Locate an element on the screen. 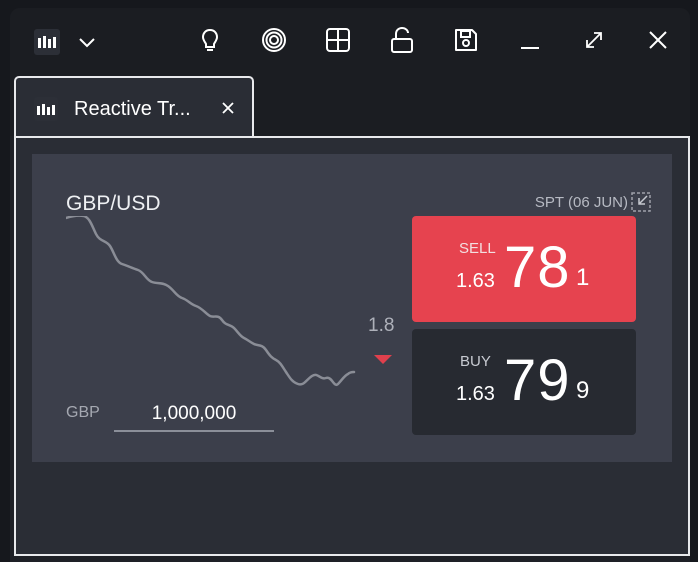  save-icon is located at coordinates (466, 40).